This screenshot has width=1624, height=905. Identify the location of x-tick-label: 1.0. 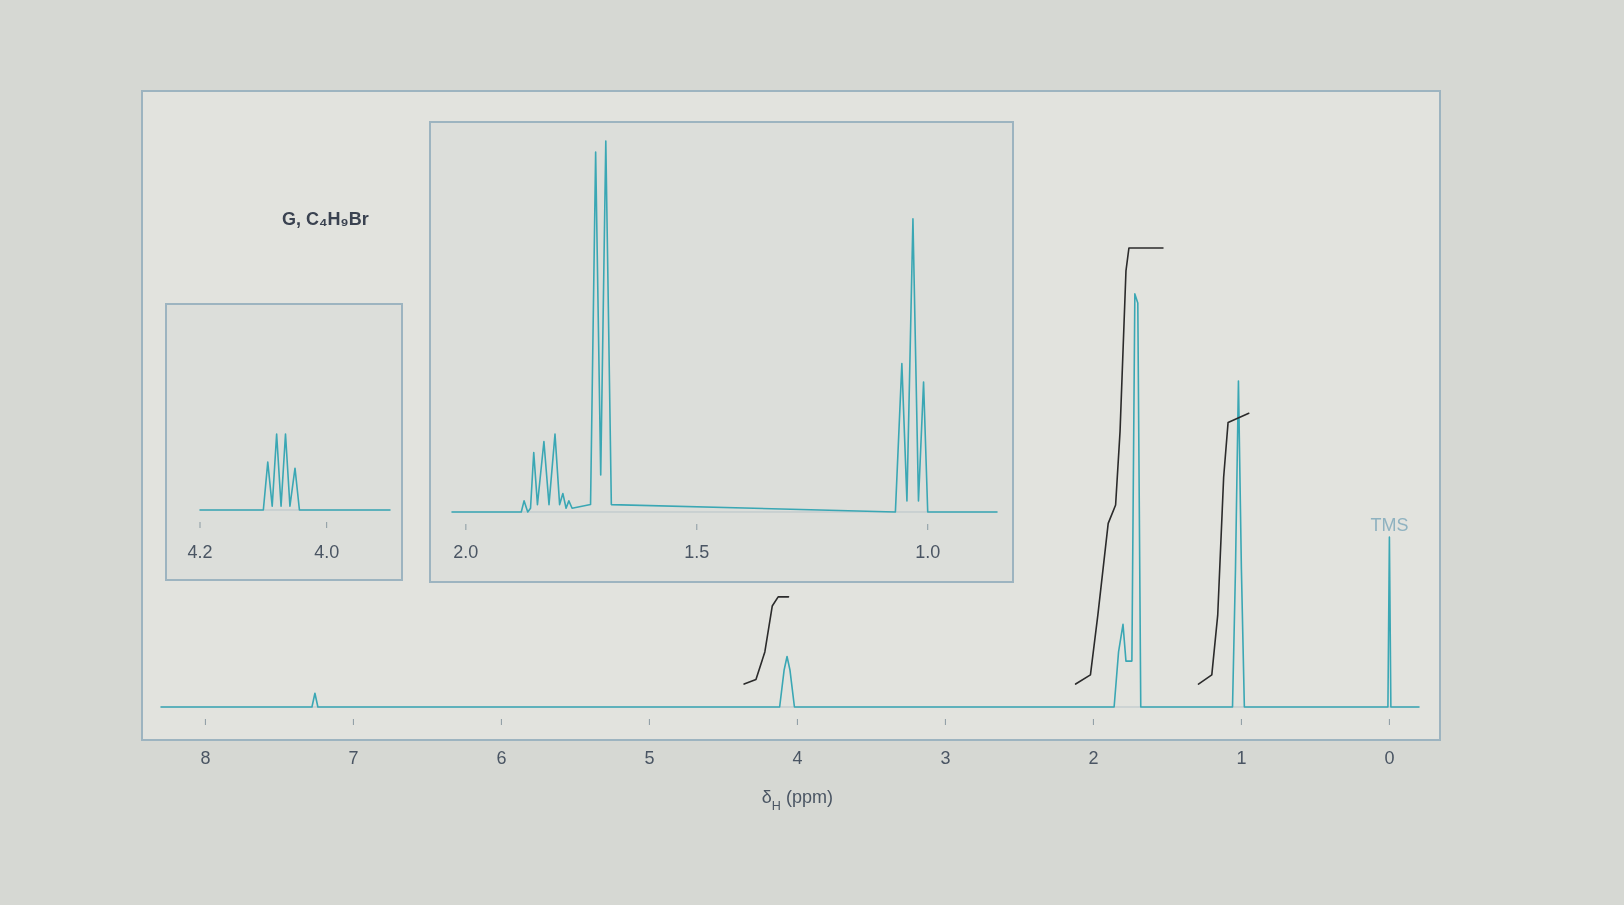
(928, 552).